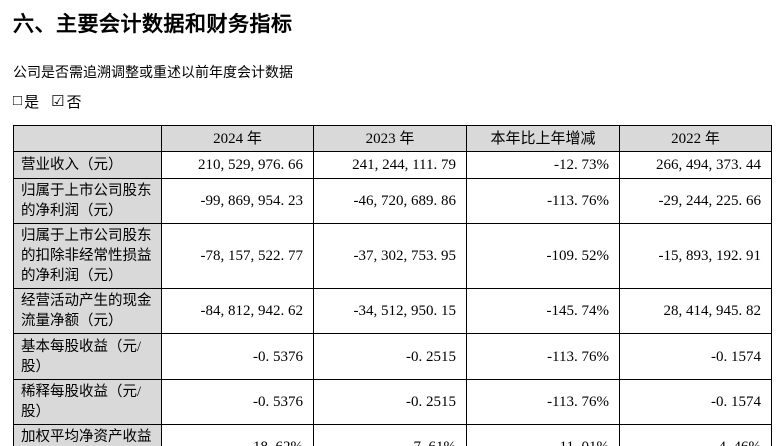 This screenshot has height=446, width=781. I want to click on header-cell-yoy-change: 本年比上年增减, so click(543, 138).